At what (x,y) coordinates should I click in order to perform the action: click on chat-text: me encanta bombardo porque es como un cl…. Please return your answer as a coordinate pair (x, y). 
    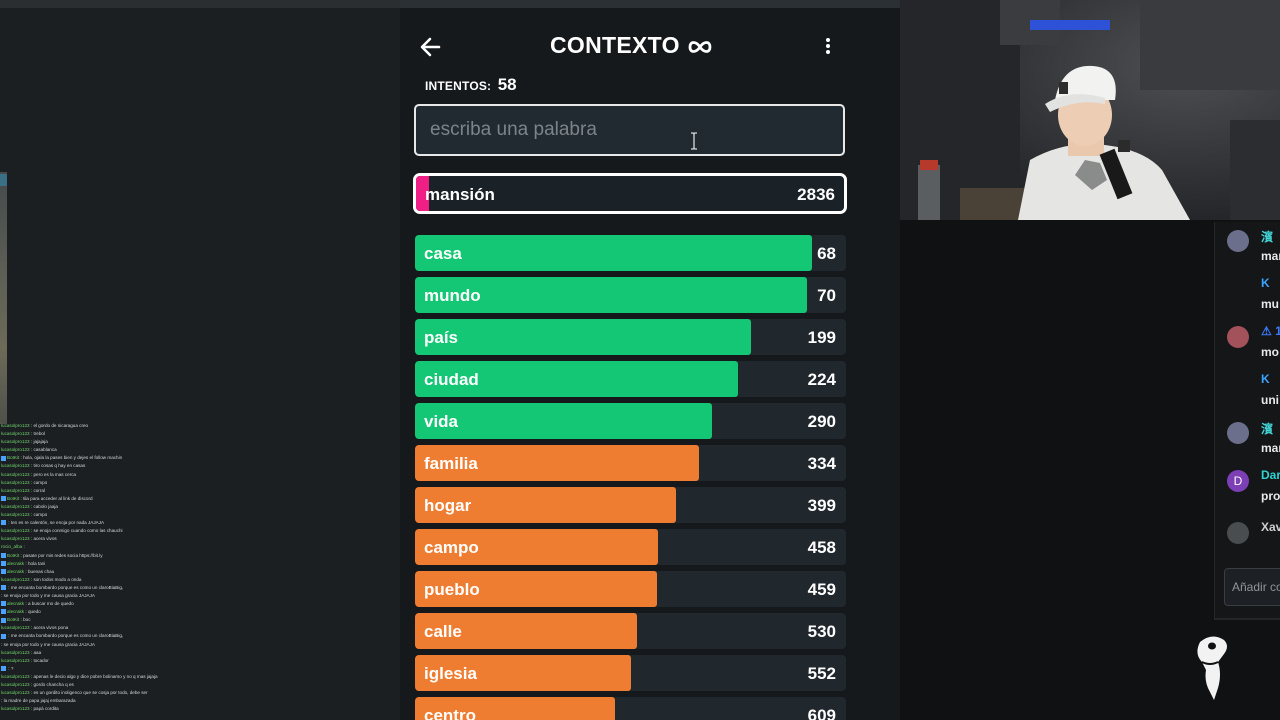
    Looking at the image, I should click on (67, 587).